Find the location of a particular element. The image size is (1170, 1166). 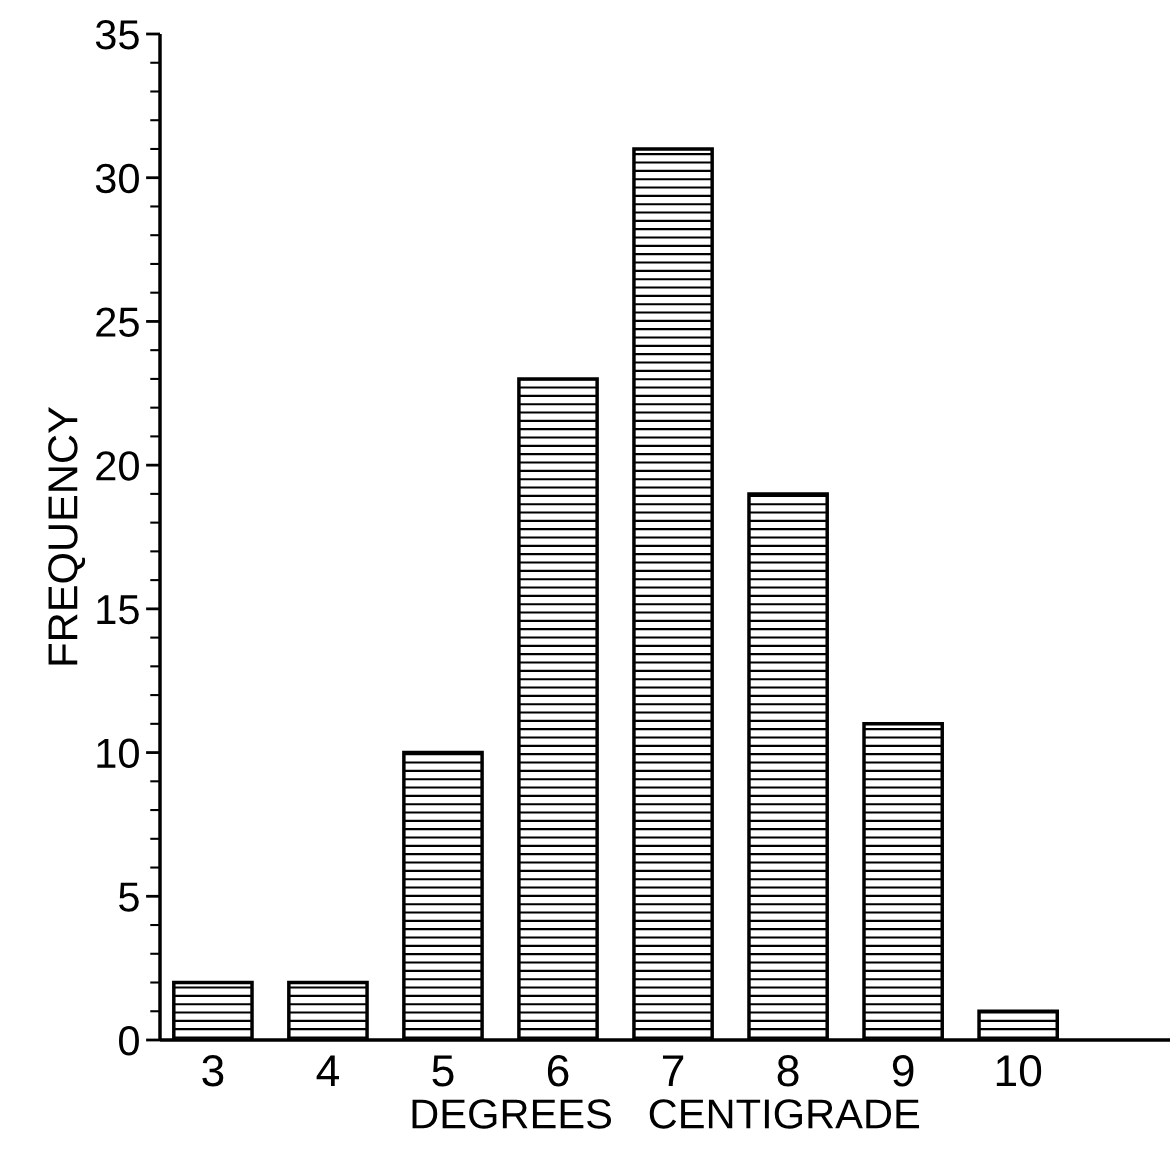

x-tick-label: 8 is located at coordinates (788, 1071).